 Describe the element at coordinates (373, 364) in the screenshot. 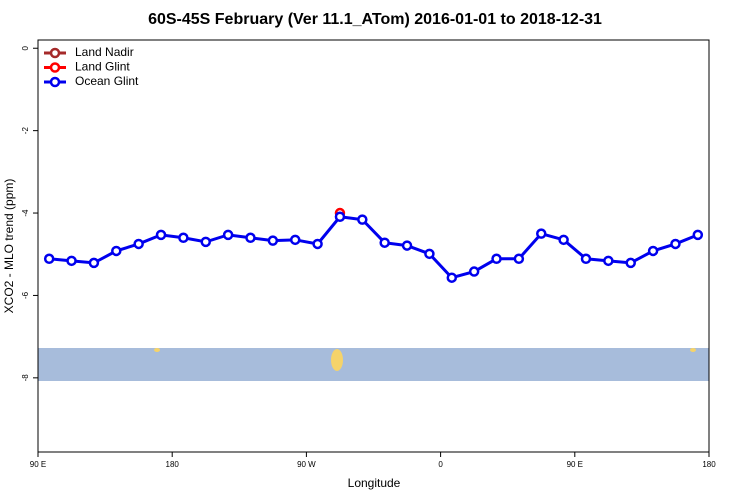

I see `map-band` at that location.